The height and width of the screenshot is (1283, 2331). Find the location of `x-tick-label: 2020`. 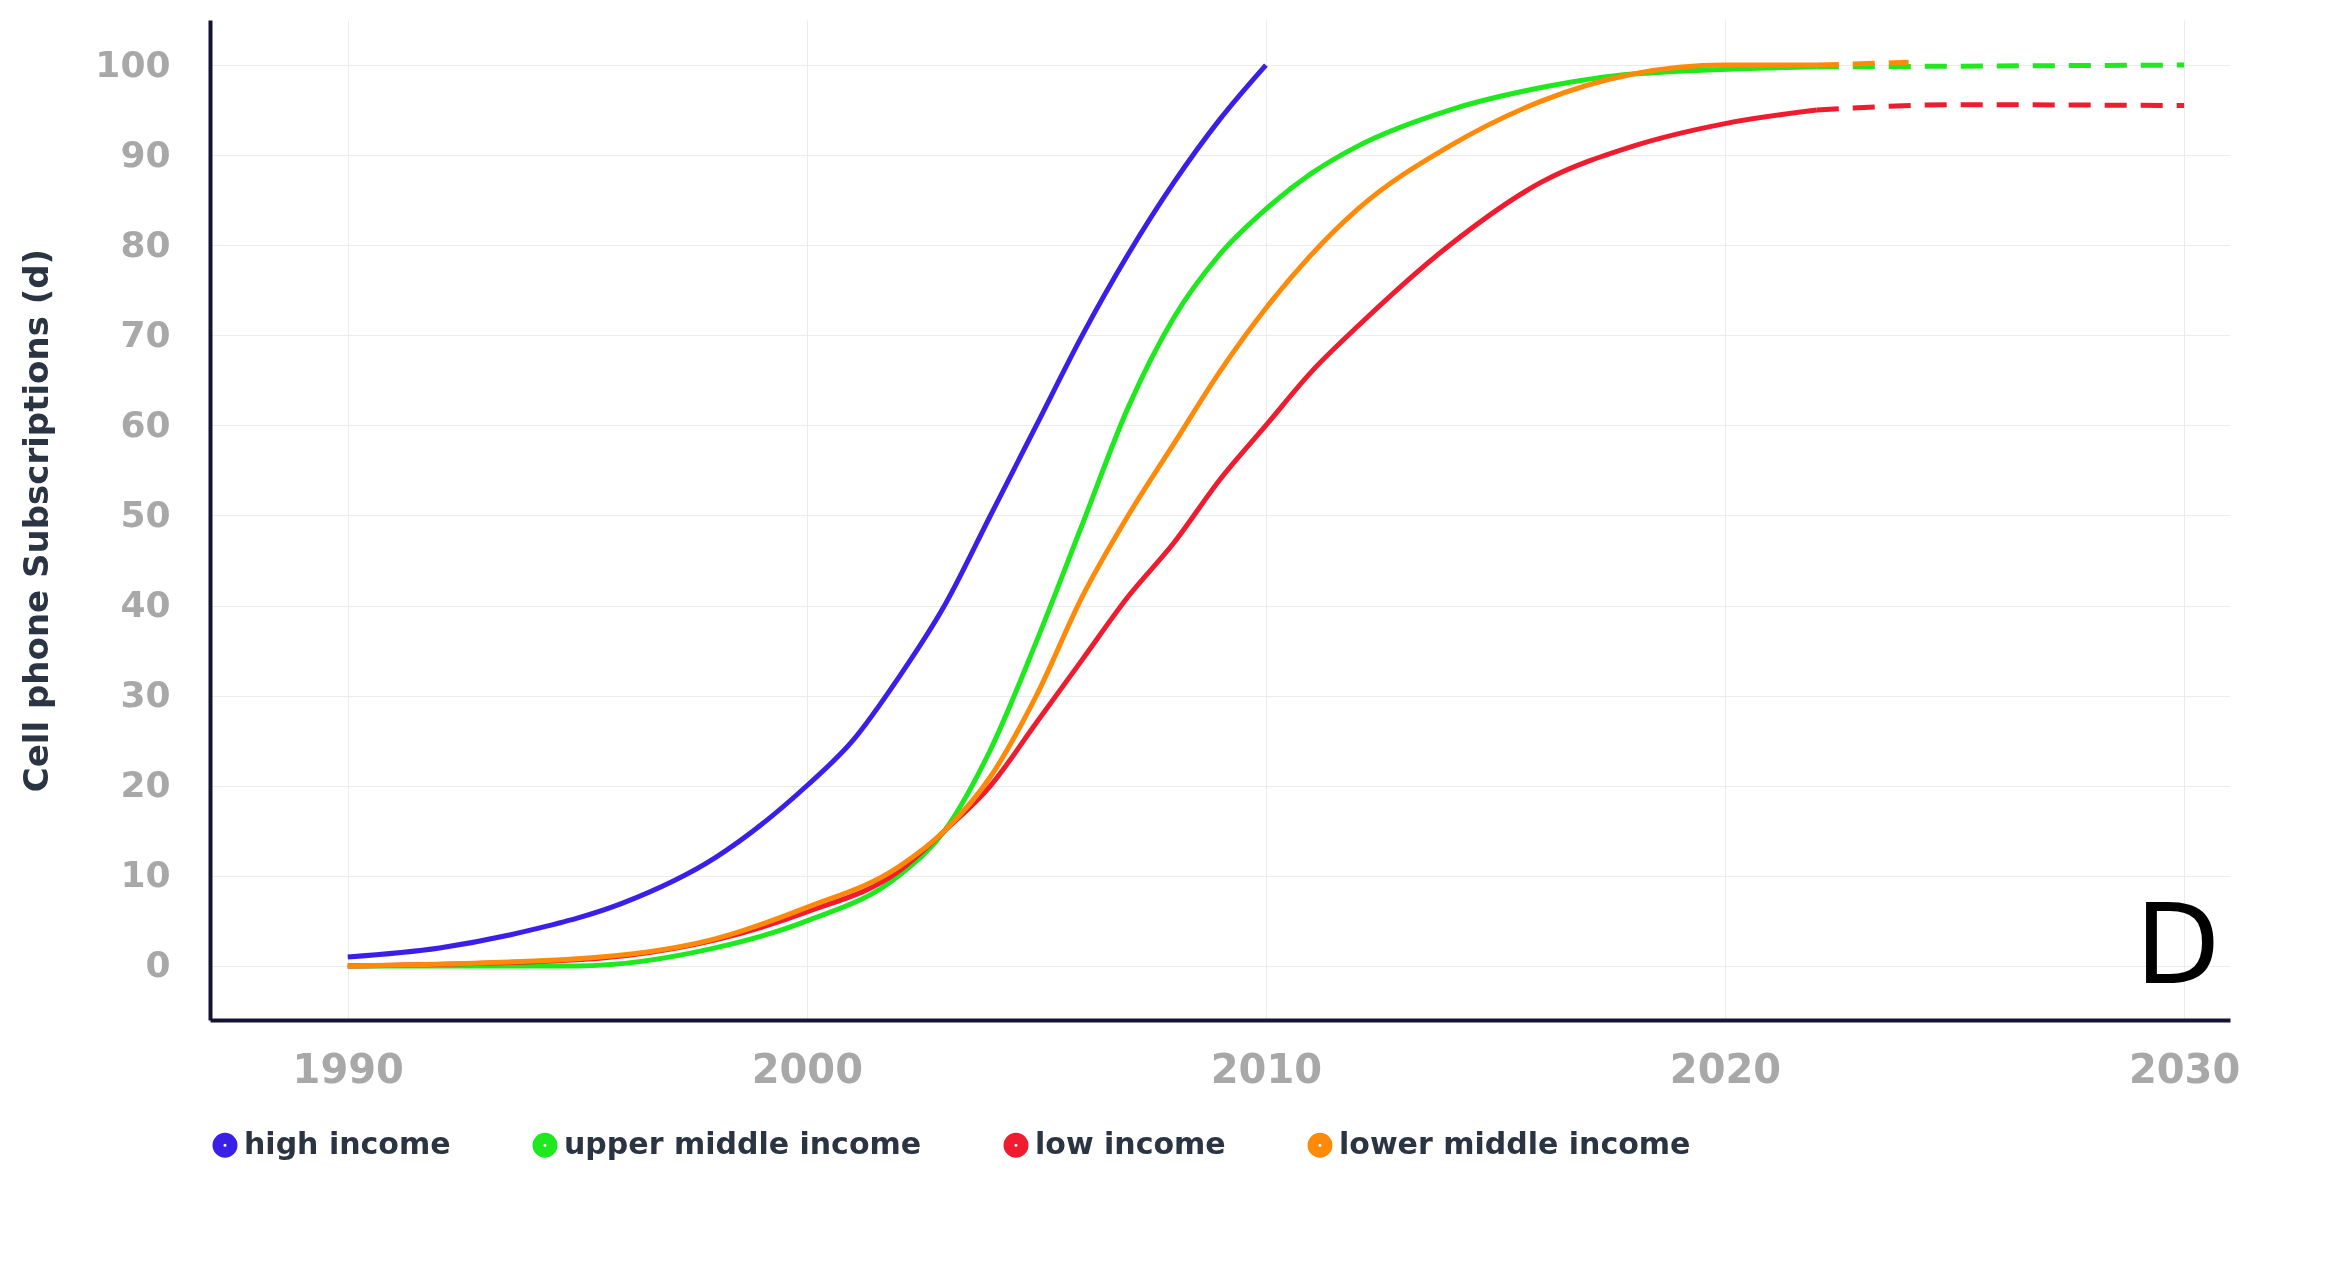

x-tick-label: 2020 is located at coordinates (1725, 1068).